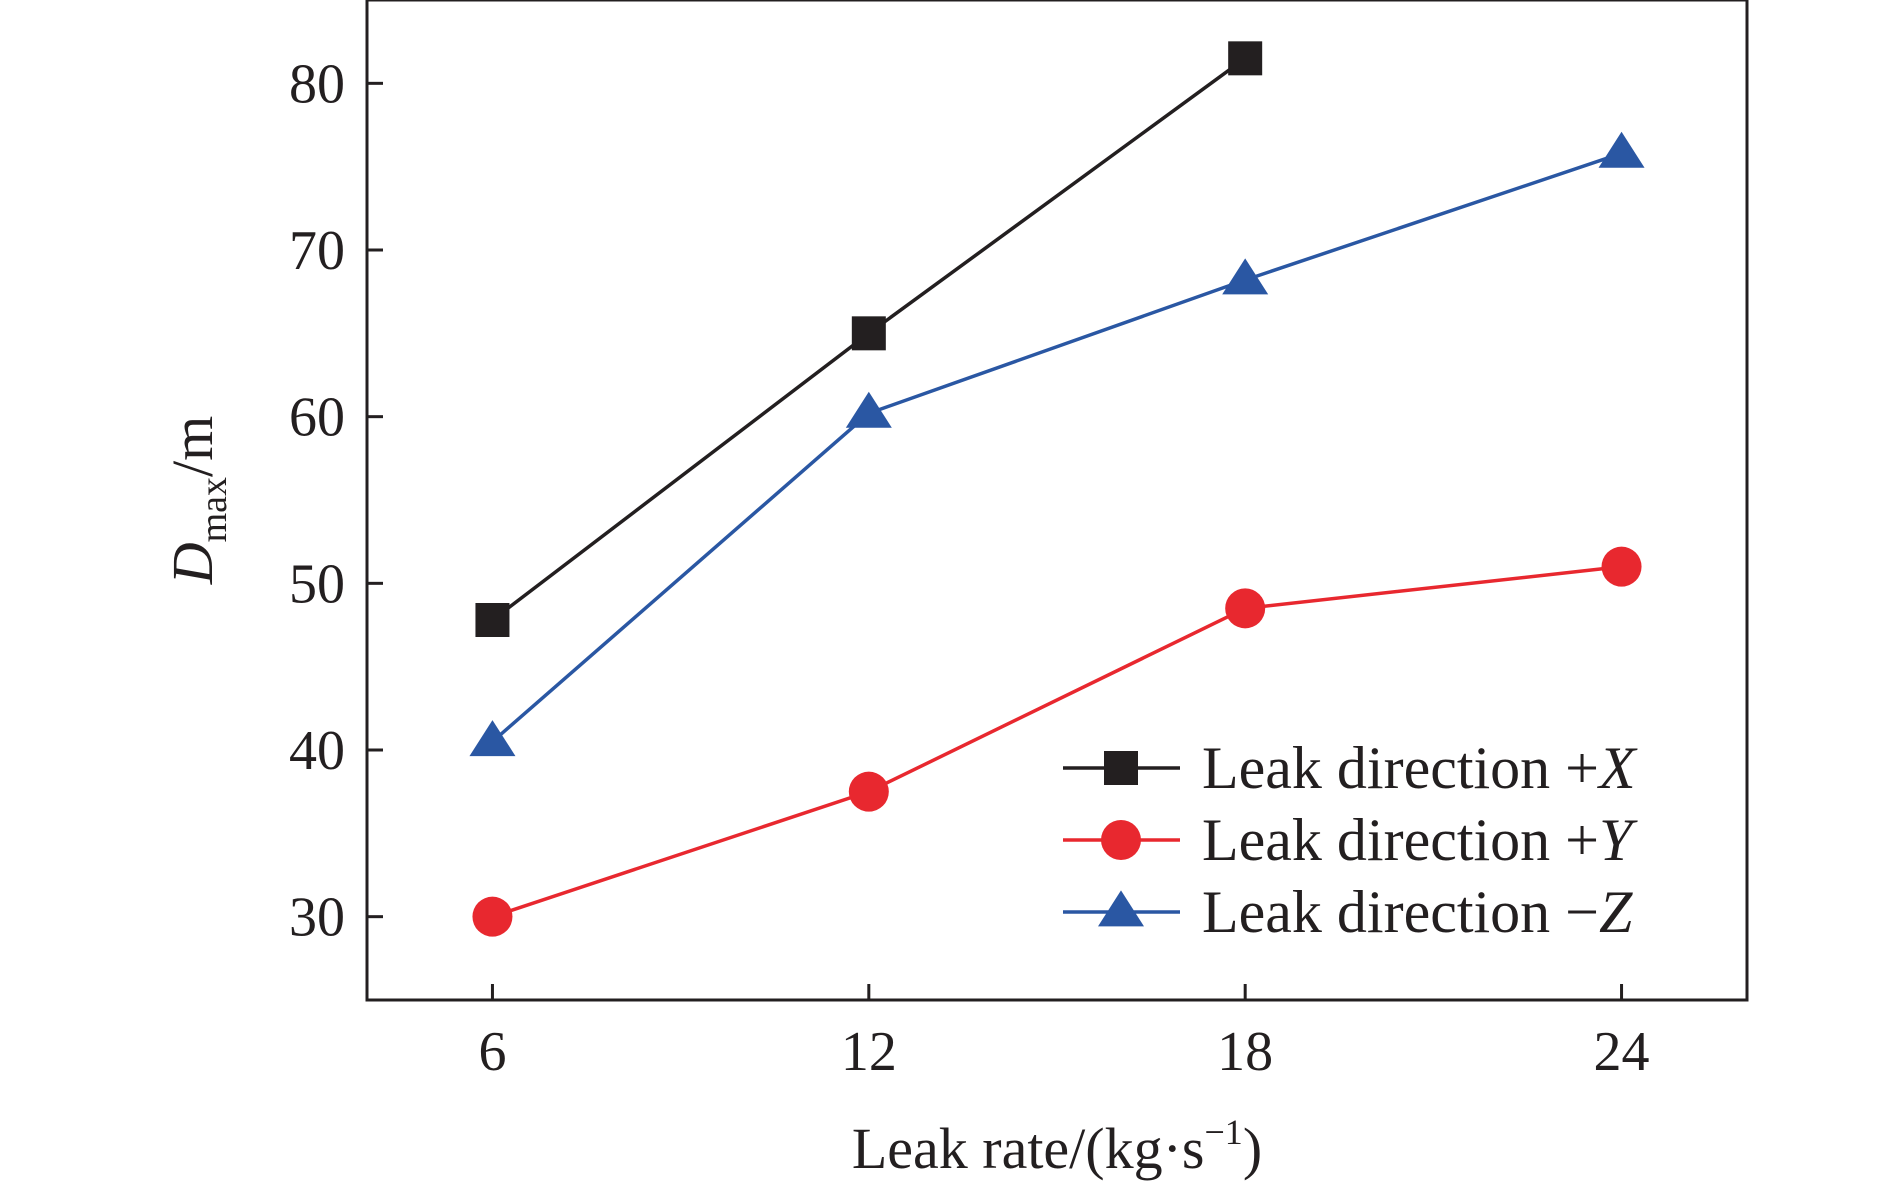 Image resolution: width=1890 pixels, height=1181 pixels. I want to click on legend-label: Leak direction +X, so click(1420, 768).